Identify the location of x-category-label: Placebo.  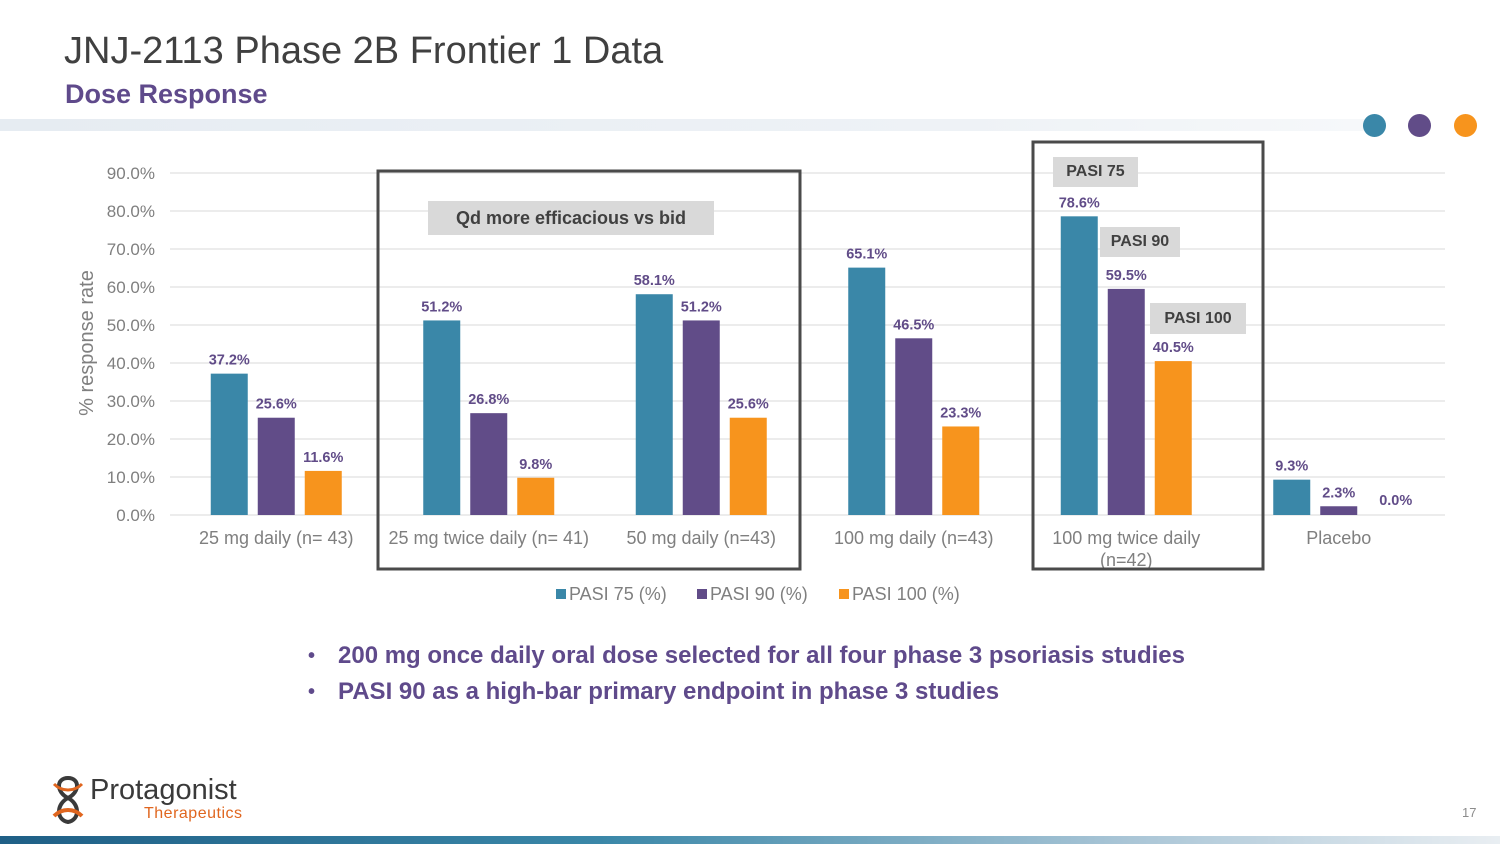
(1338, 538).